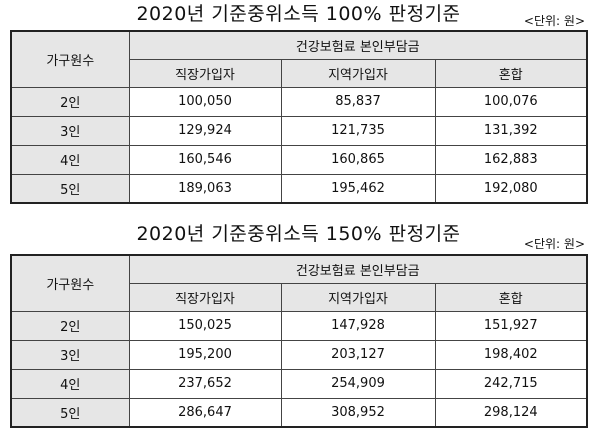 This screenshot has width=597, height=434. I want to click on table-row: 2인 150,025 147,928 151,927, so click(299, 325).